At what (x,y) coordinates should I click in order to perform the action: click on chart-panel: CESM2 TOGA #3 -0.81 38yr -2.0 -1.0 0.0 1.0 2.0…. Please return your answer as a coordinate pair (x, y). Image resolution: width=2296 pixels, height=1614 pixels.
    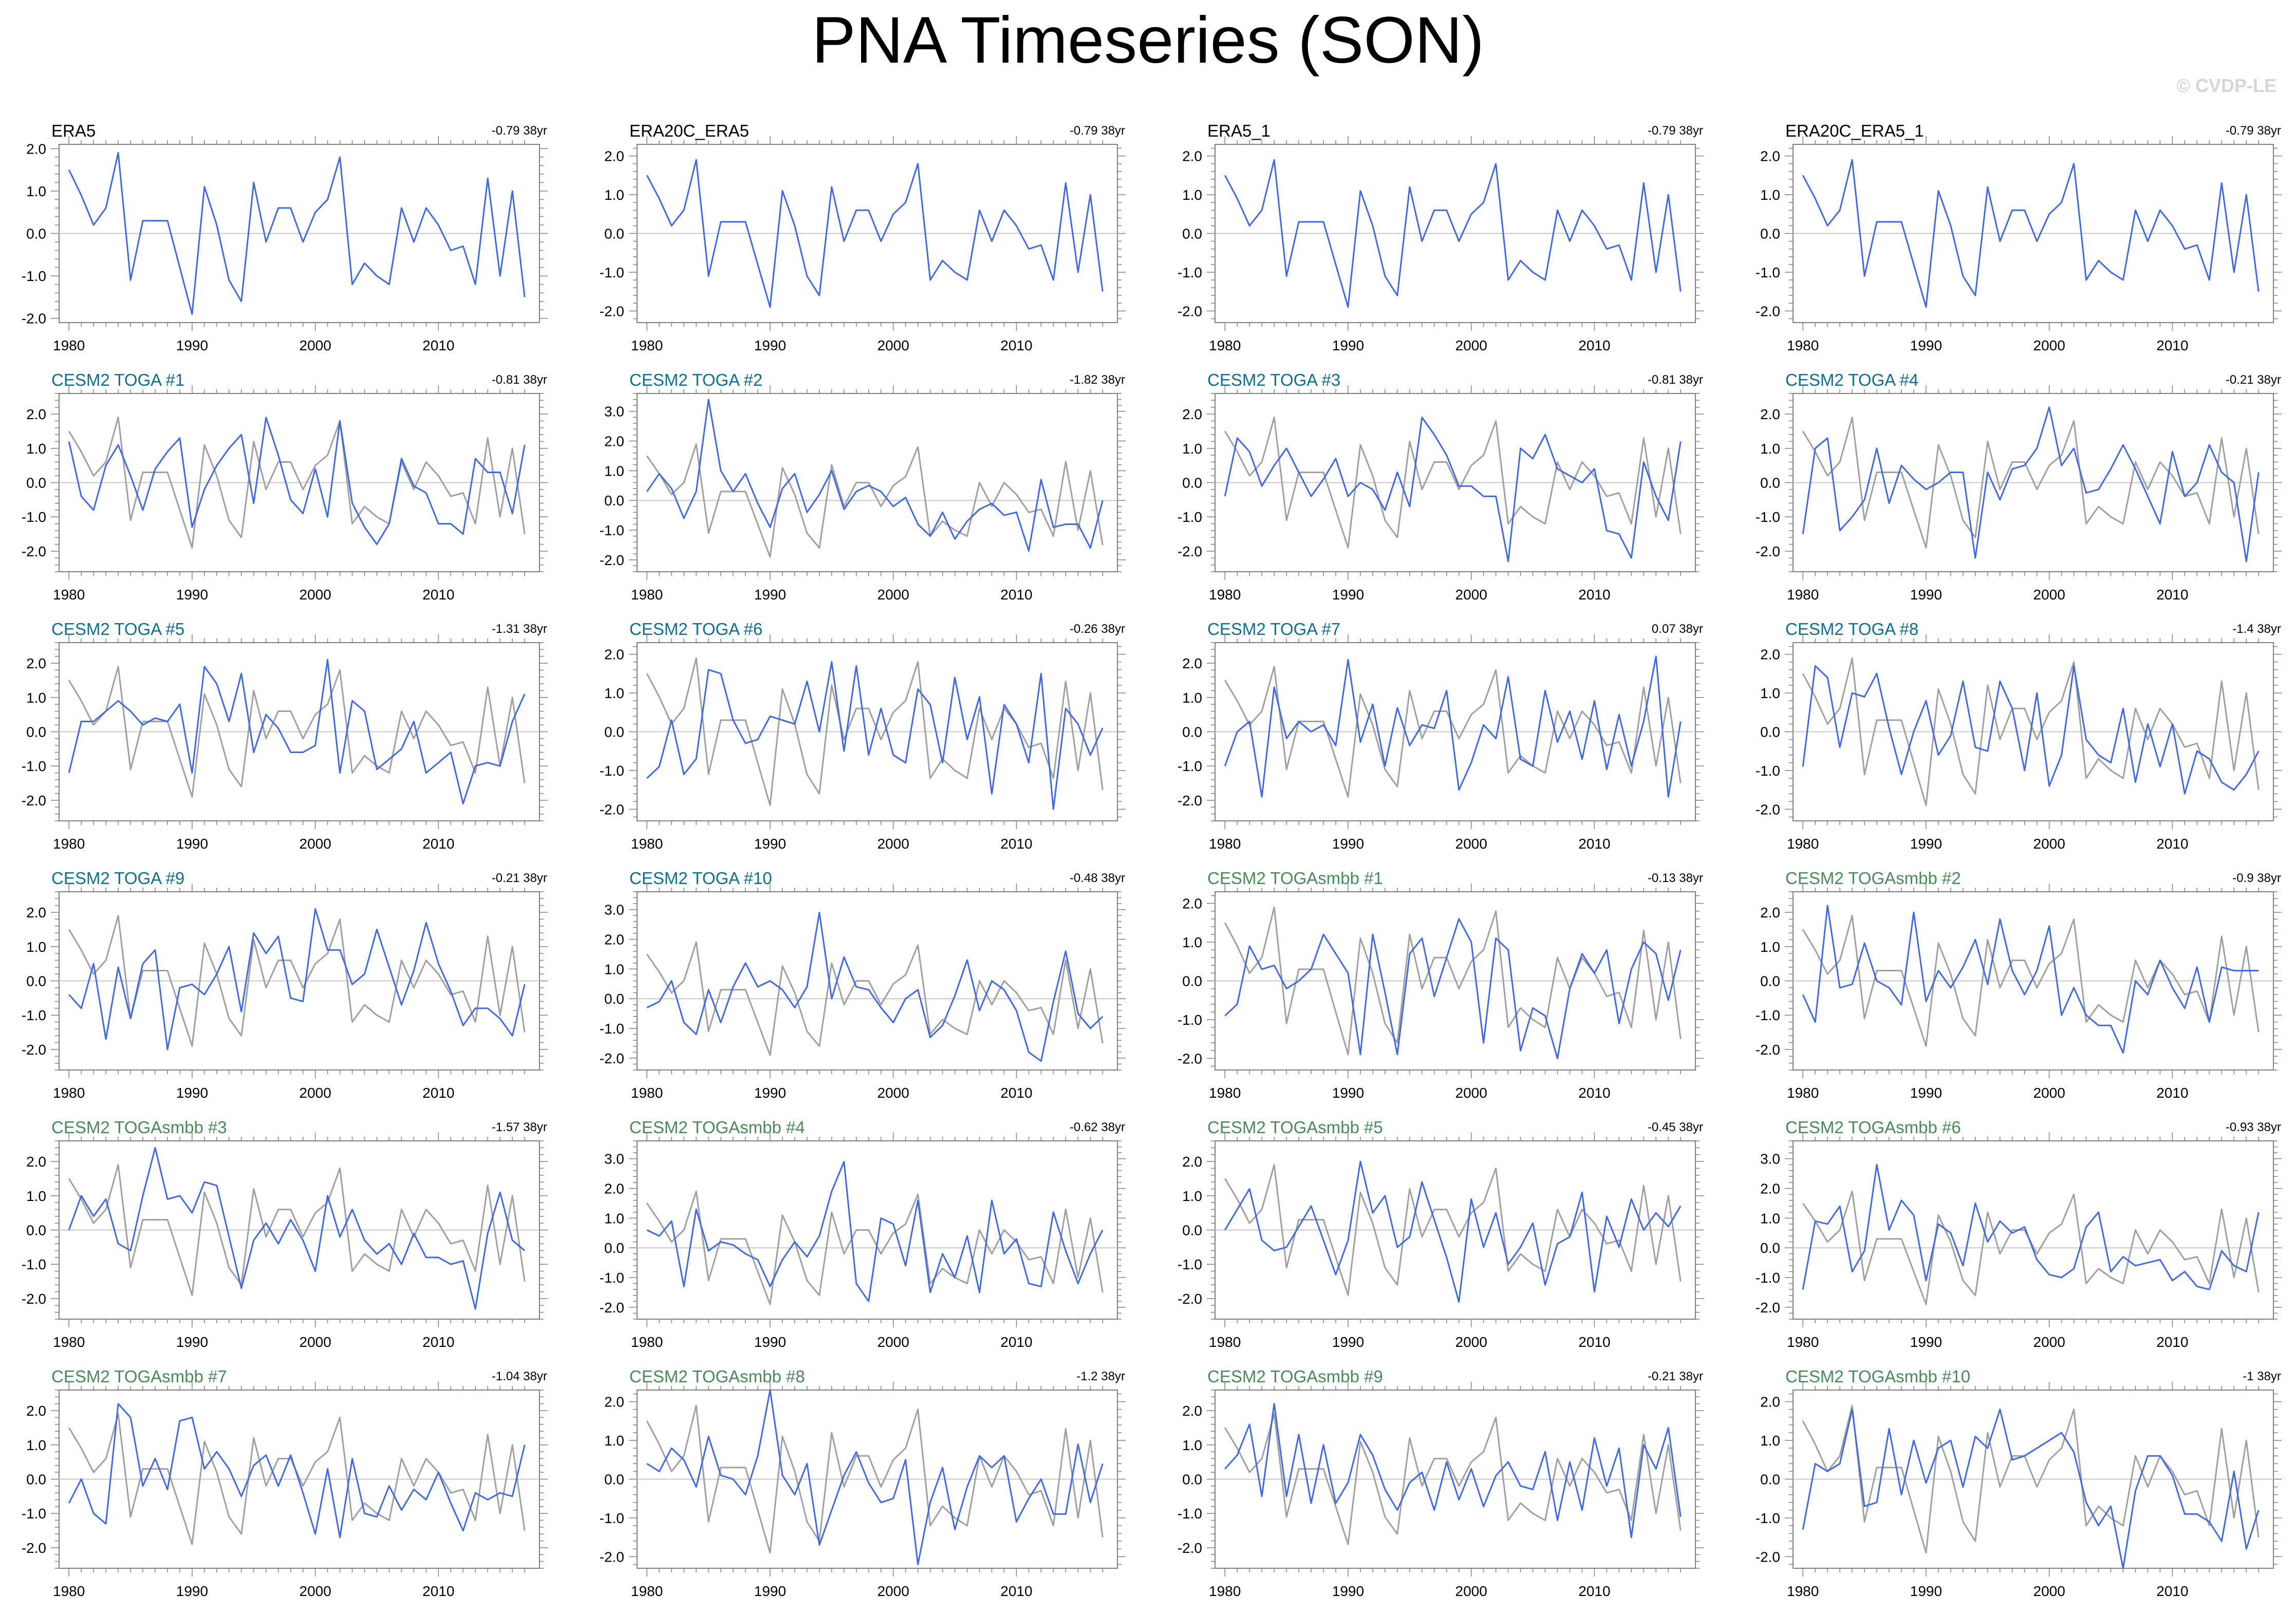
    Looking at the image, I should click on (1441, 486).